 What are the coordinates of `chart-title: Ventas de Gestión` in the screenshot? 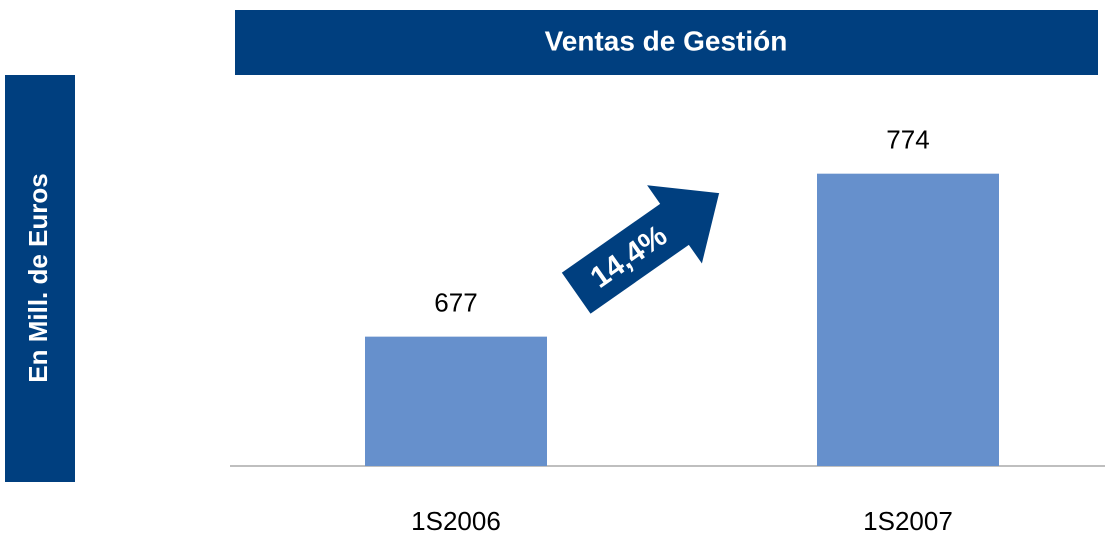 It's located at (666, 40).